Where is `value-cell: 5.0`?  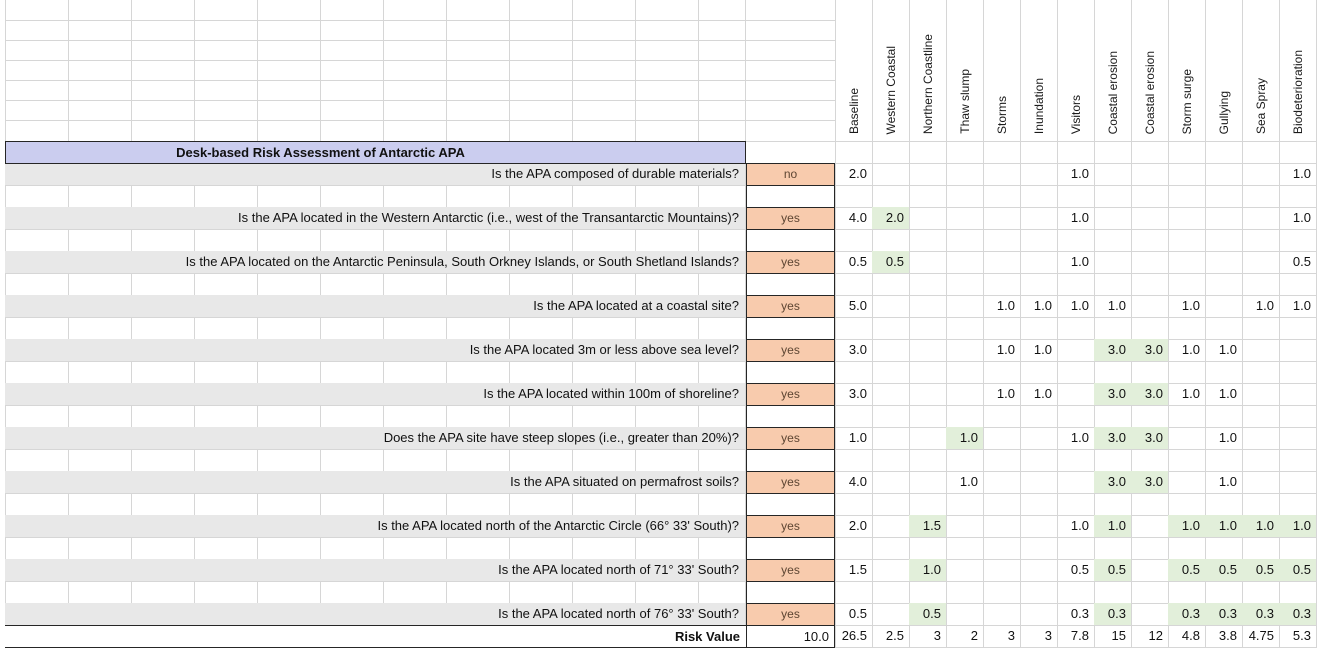
value-cell: 5.0 is located at coordinates (857, 305).